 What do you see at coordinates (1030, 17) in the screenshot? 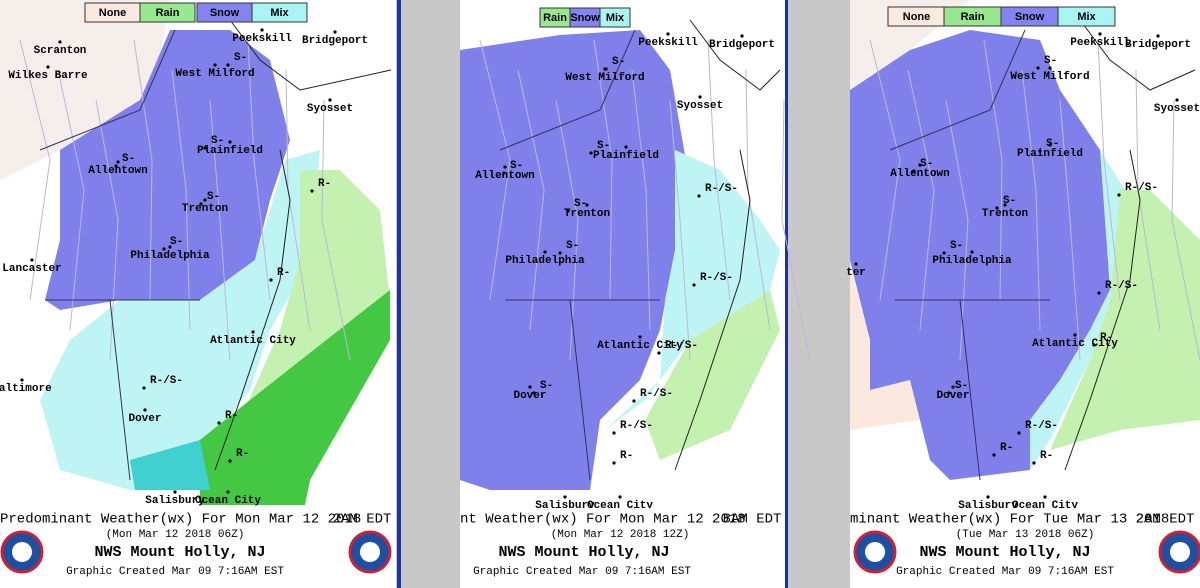
I see `legend-label: Snow` at bounding box center [1030, 17].